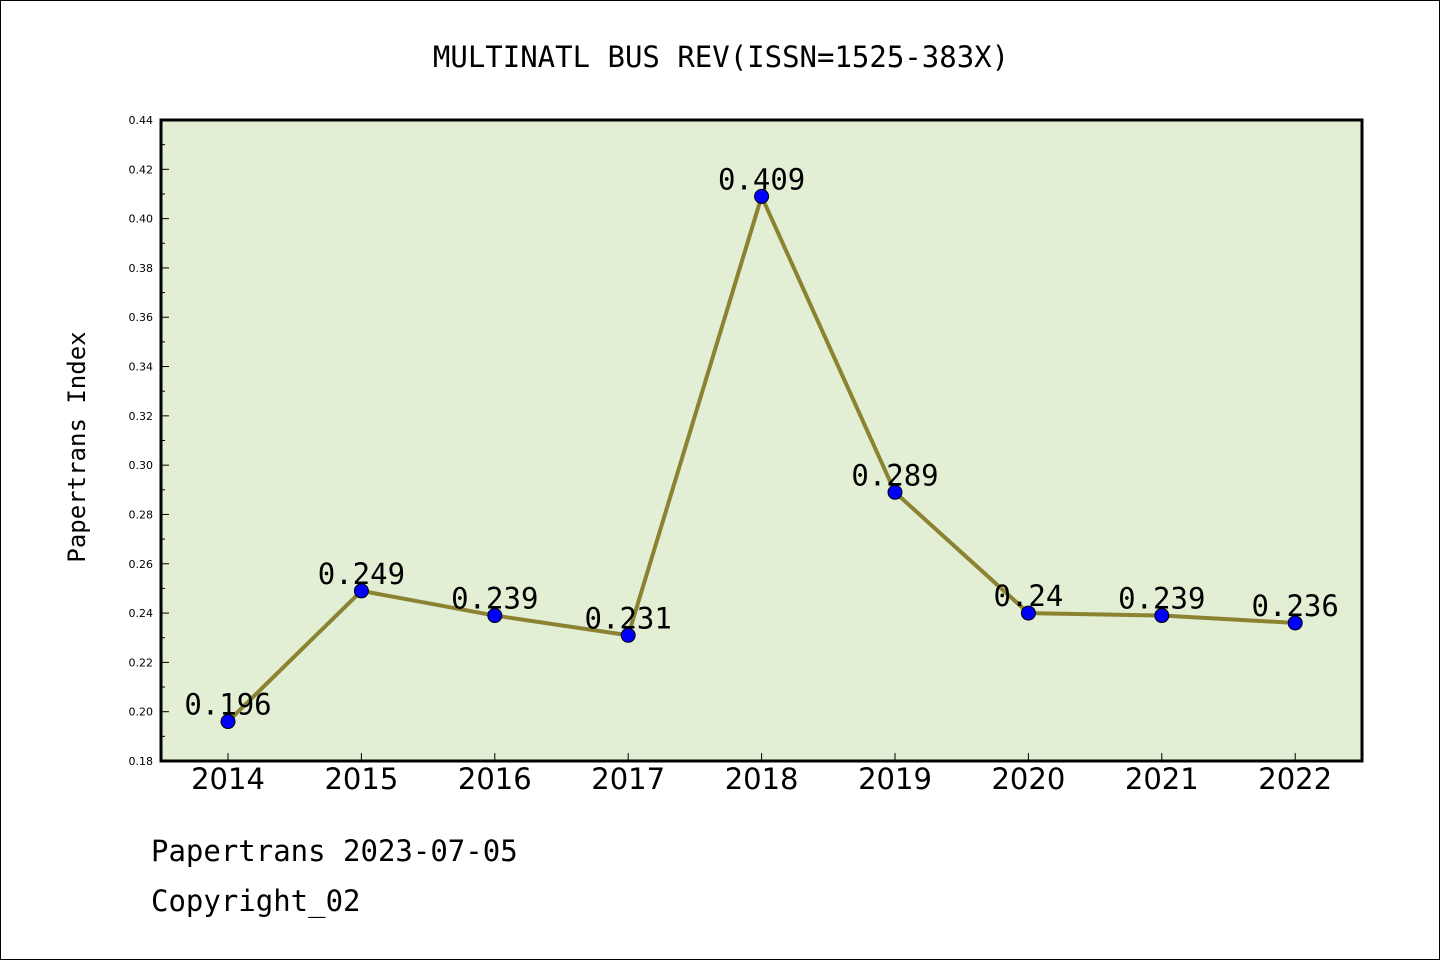 This screenshot has width=1440, height=960. I want to click on data-label: 0.196, so click(227, 705).